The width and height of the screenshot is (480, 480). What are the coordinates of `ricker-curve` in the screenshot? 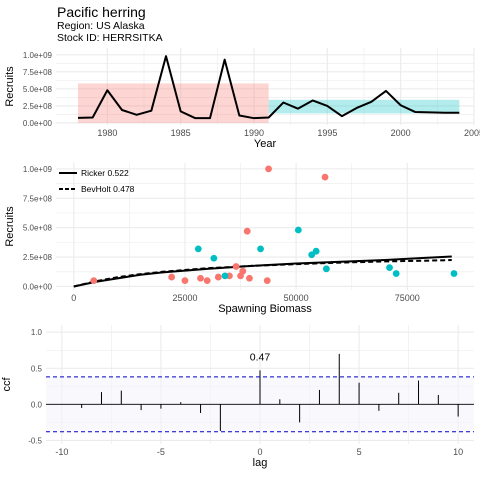 It's located at (262, 271).